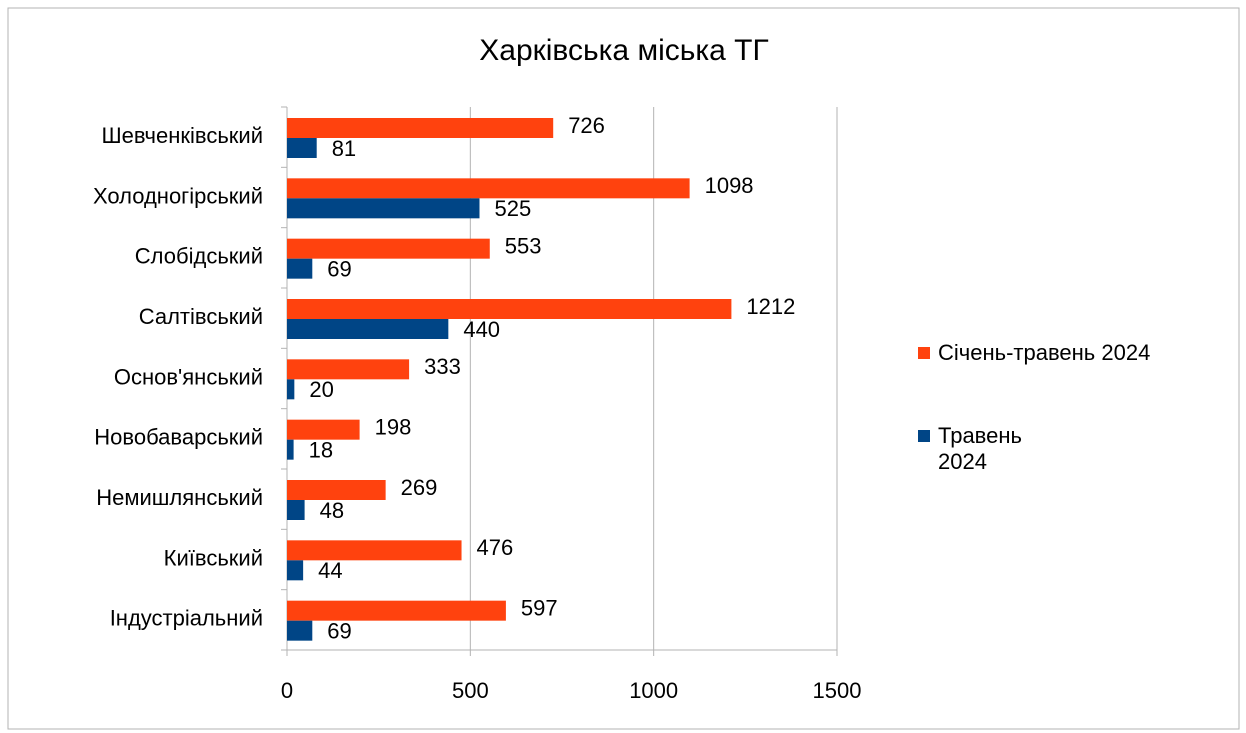 The width and height of the screenshot is (1246, 733). I want to click on y-tick-label: Основ'янський, so click(188, 376).